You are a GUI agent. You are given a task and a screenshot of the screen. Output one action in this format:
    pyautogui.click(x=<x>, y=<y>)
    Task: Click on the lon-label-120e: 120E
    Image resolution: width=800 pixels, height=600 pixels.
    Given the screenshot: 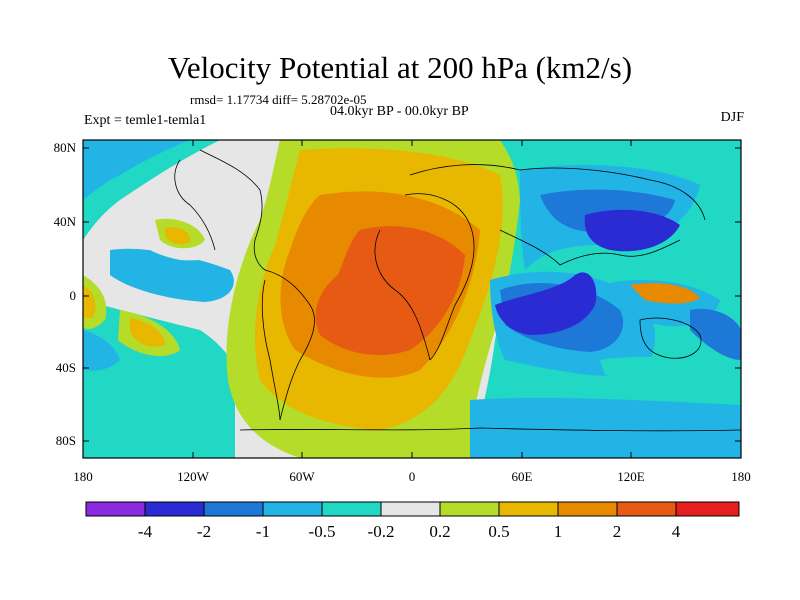 What is the action you would take?
    pyautogui.click(x=631, y=476)
    